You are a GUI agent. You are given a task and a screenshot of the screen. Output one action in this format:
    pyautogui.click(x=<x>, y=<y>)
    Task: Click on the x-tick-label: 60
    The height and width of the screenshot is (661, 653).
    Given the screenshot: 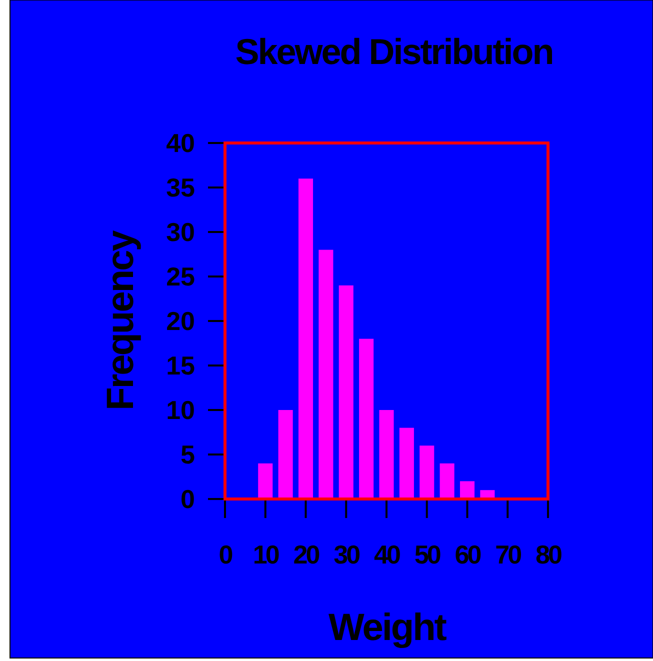 What is the action you would take?
    pyautogui.click(x=468, y=554)
    